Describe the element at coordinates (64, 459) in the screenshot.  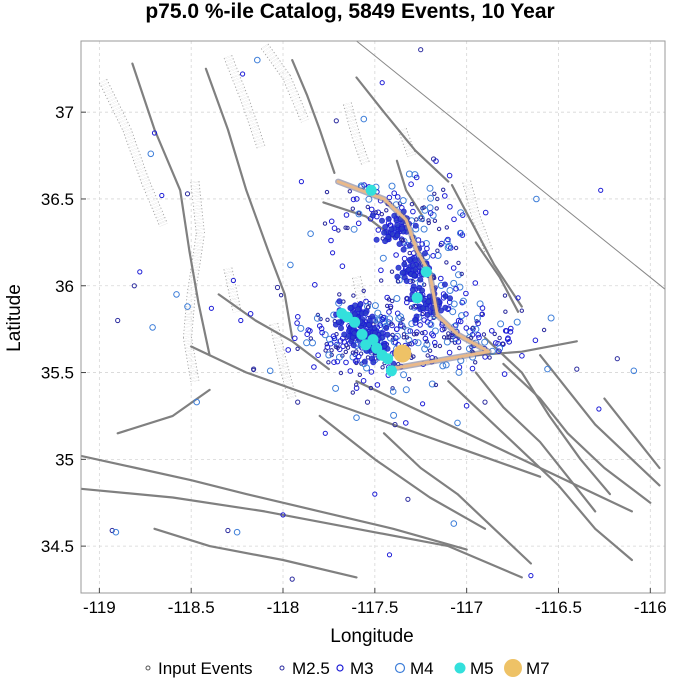
I see `y-tick-label: 35` at that location.